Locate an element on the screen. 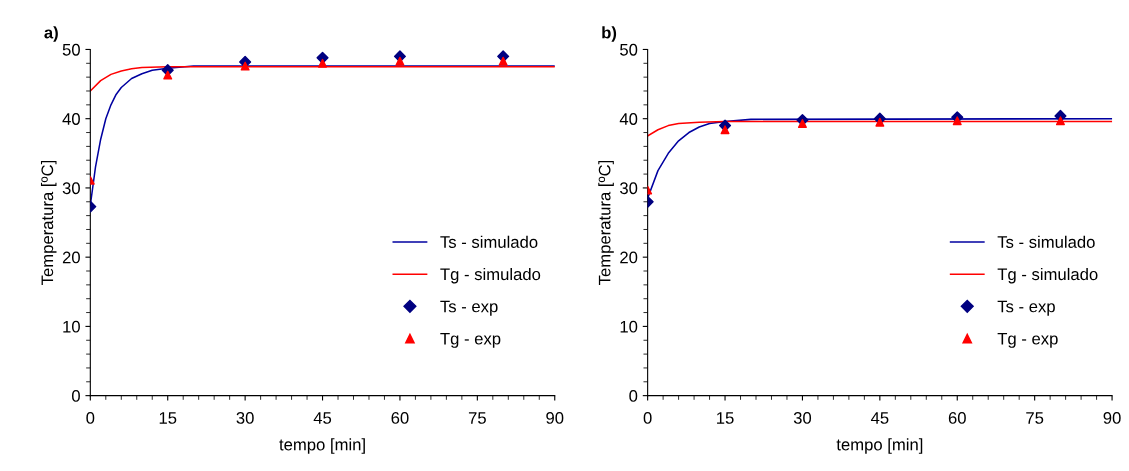 The width and height of the screenshot is (1129, 471). chart-title: b) is located at coordinates (609, 34).